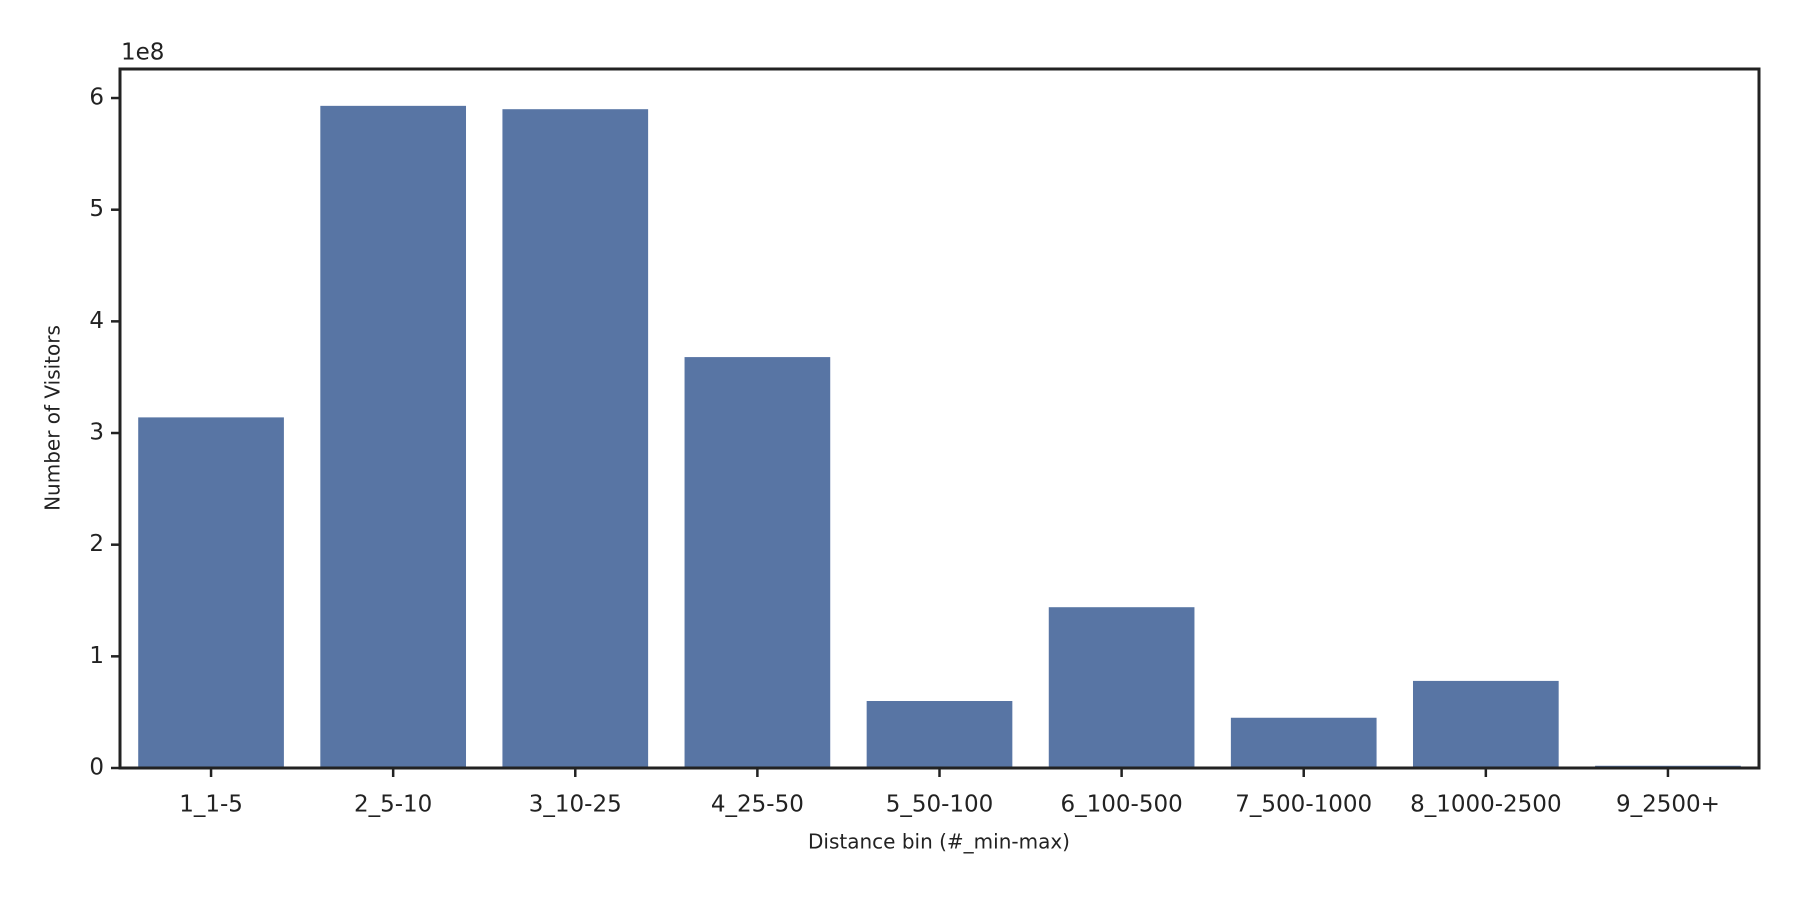  What do you see at coordinates (53, 418) in the screenshot?
I see `y-axis-label: Number of Visitors` at bounding box center [53, 418].